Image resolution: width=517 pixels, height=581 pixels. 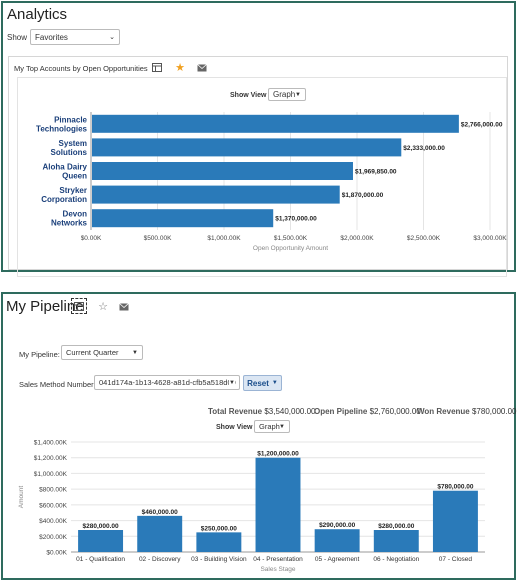 I want to click on data-label: $1,370,000.00, so click(x=296, y=219).